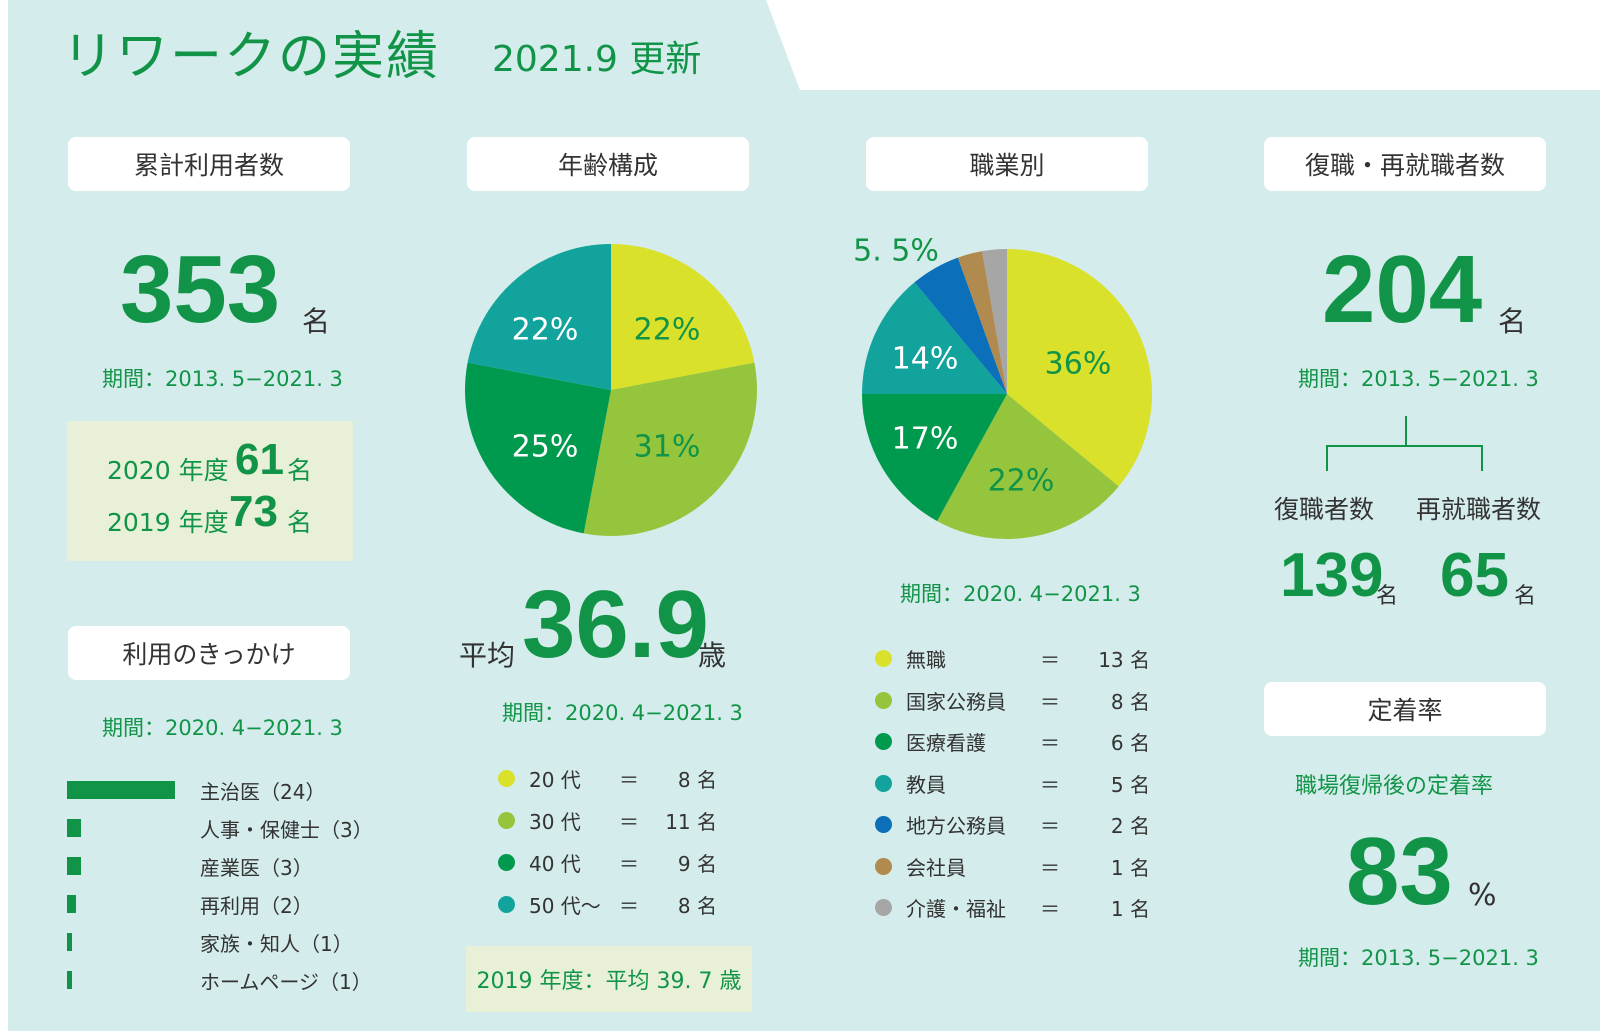  I want to click on rehire-label: 復職者数, so click(1324, 509).